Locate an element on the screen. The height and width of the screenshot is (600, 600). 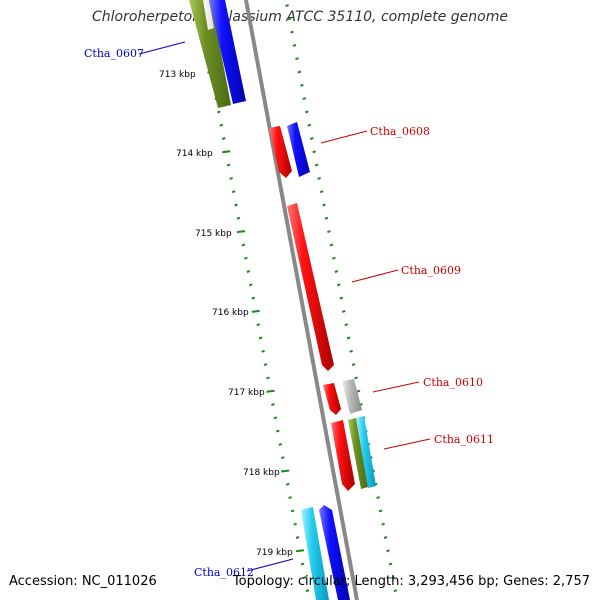
accession-text: Accession: NC_011026 is located at coordinates (83, 581).